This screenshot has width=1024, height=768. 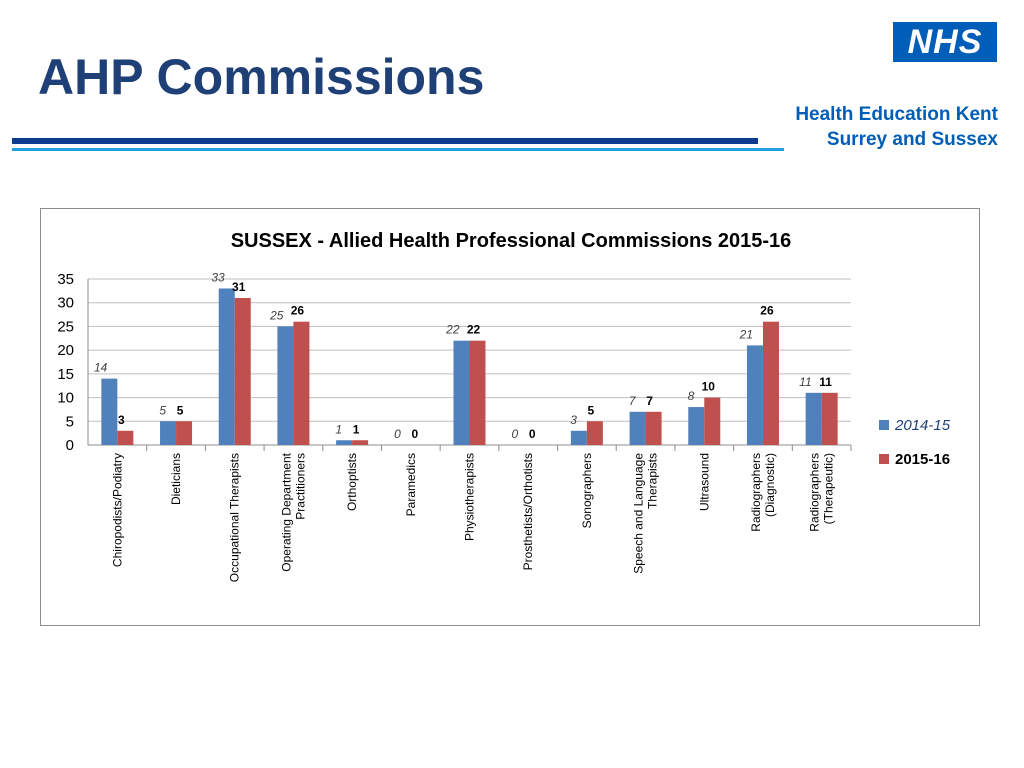 What do you see at coordinates (639, 513) in the screenshot?
I see `category-label-line: Speech and Language` at bounding box center [639, 513].